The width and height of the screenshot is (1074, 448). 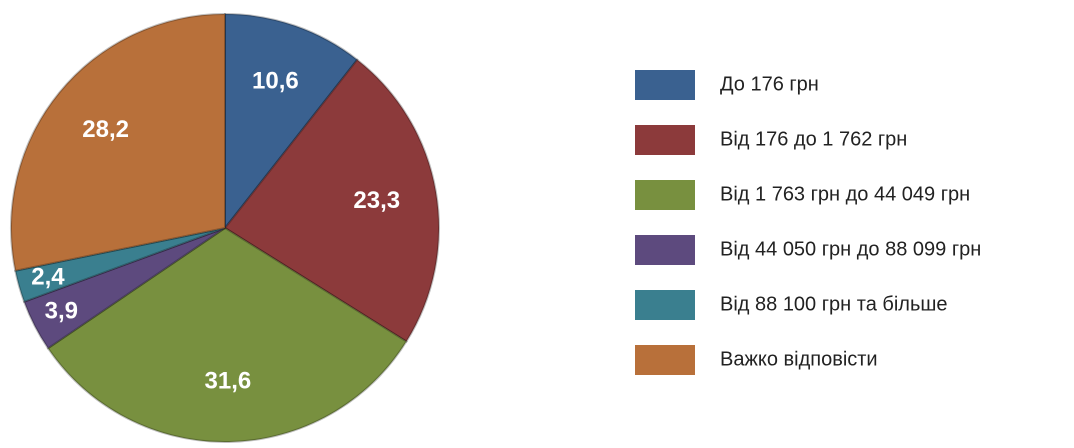 What do you see at coordinates (850, 249) in the screenshot?
I see `legend-label: Від 44 050 грн до 88 099 грн` at bounding box center [850, 249].